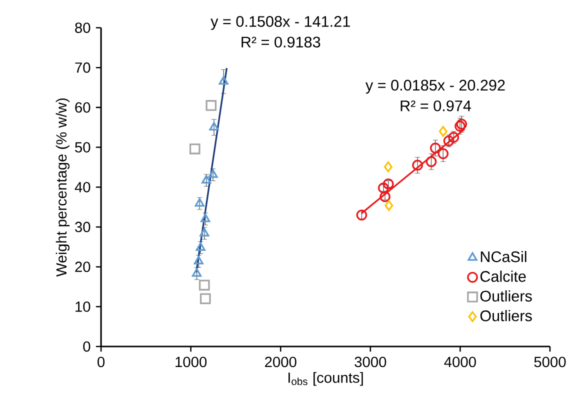 This screenshot has width=572, height=410. I want to click on y-tick-label: 10, so click(83, 306).